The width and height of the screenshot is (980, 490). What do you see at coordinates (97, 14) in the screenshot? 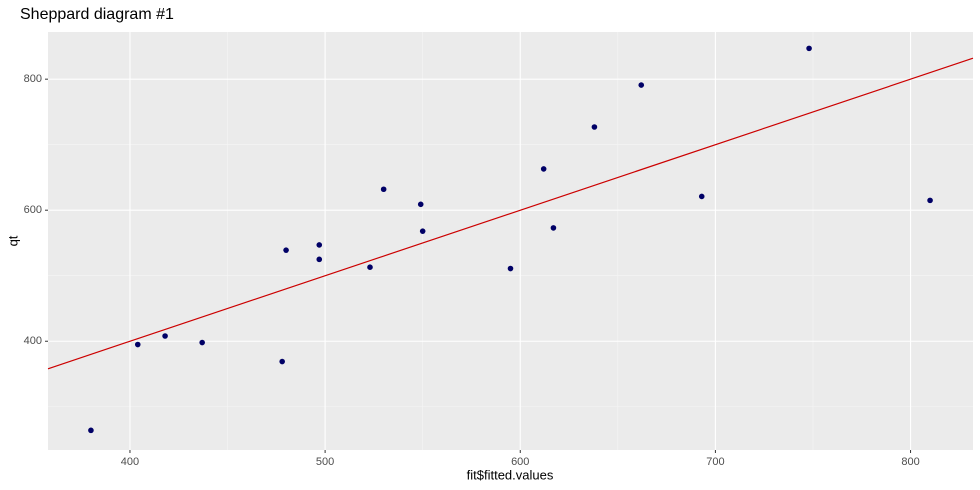
I see `chart-title: Sheppard diagram #1` at bounding box center [97, 14].